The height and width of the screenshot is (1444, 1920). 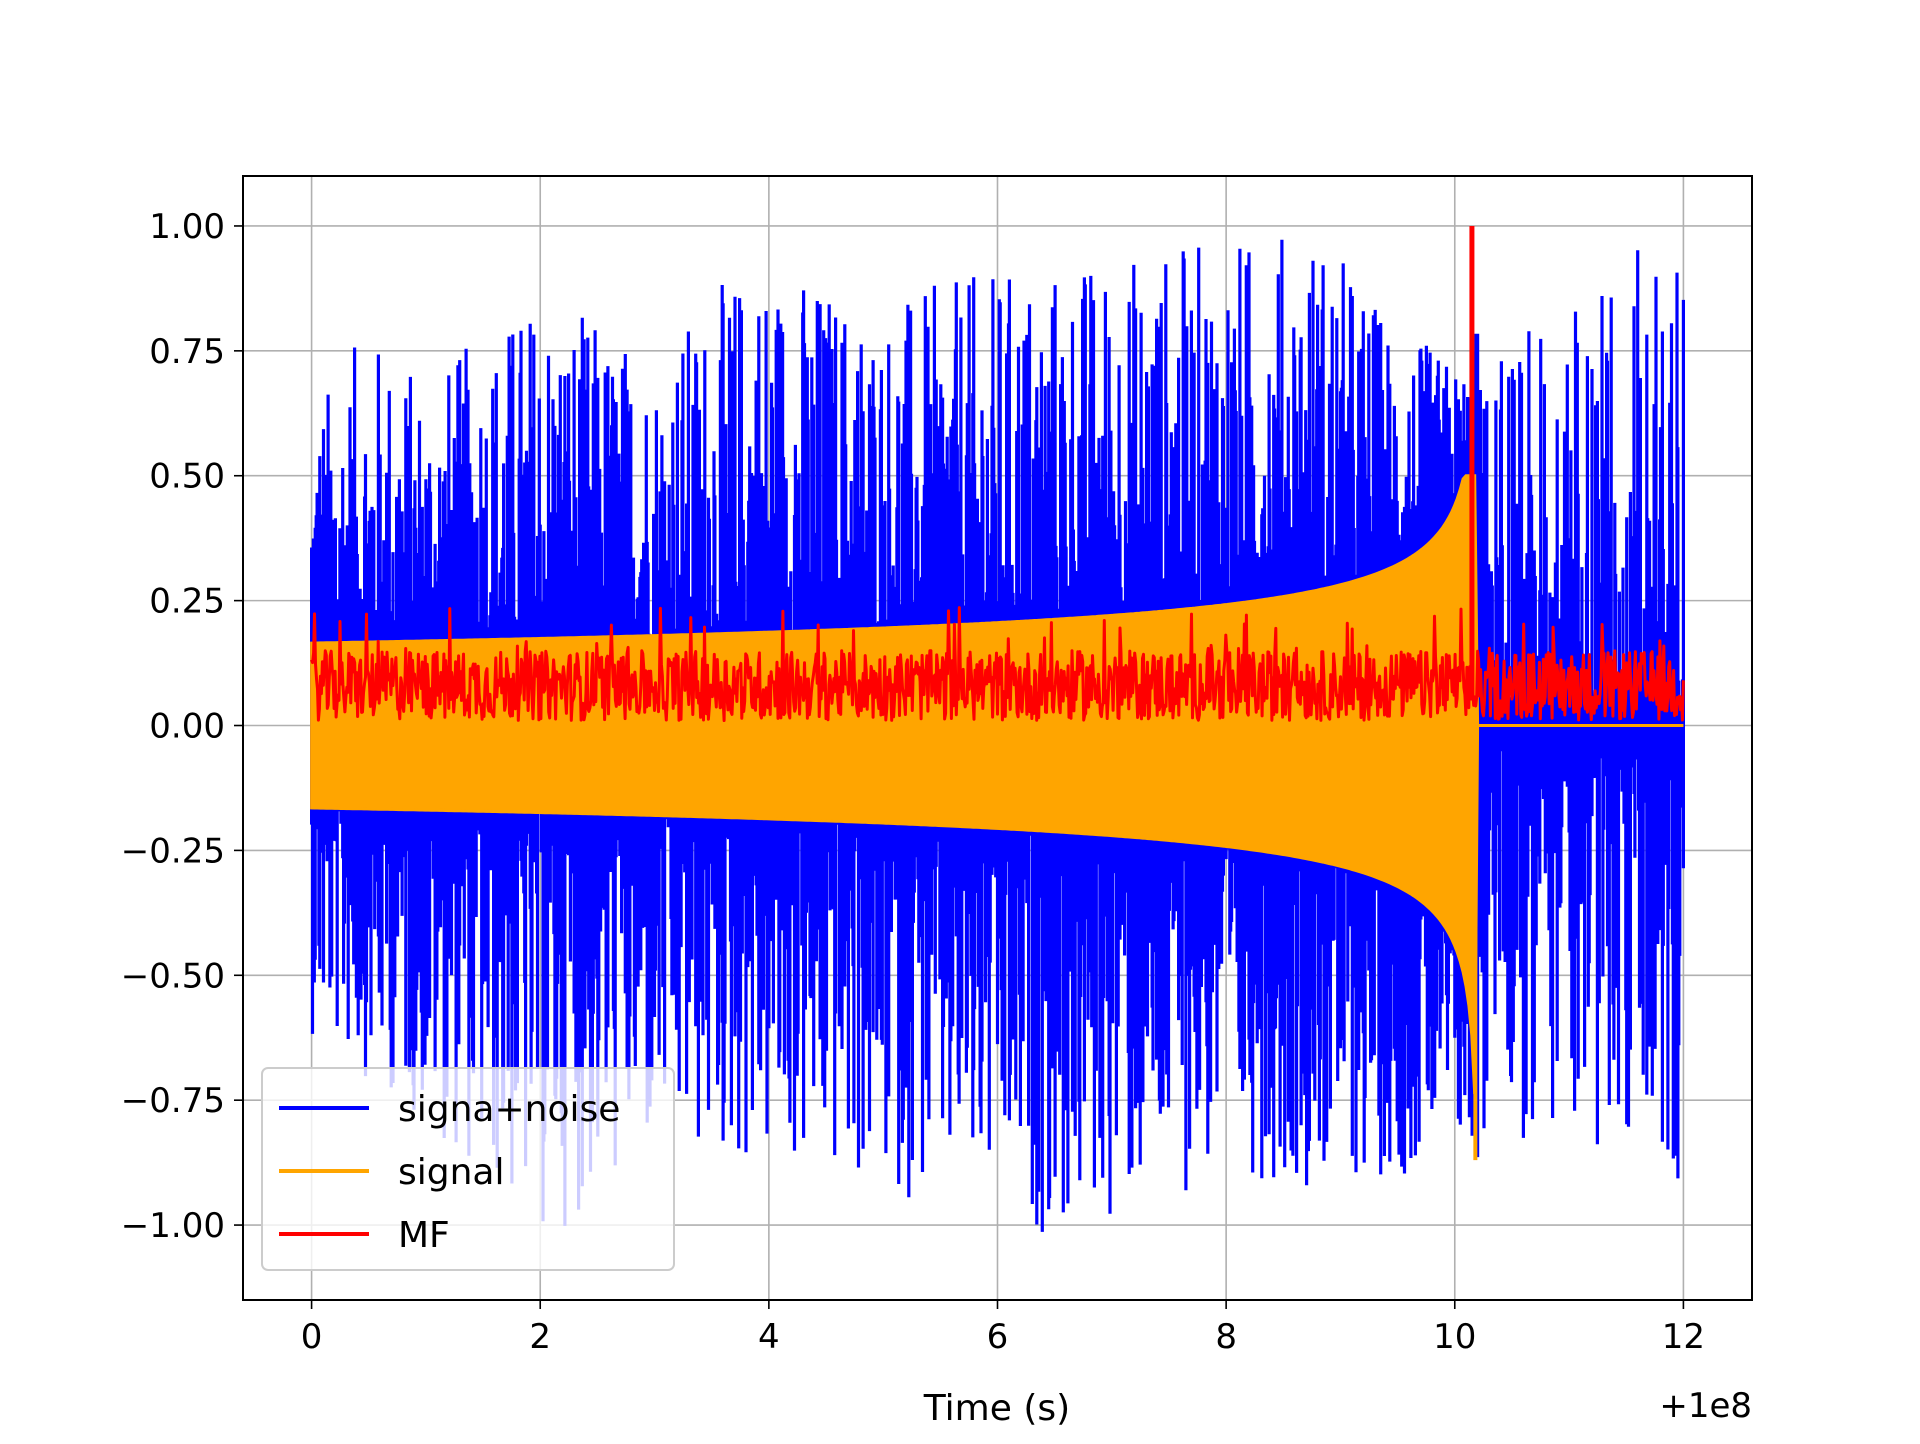 What do you see at coordinates (997, 664) in the screenshot?
I see `series-mf-line` at bounding box center [997, 664].